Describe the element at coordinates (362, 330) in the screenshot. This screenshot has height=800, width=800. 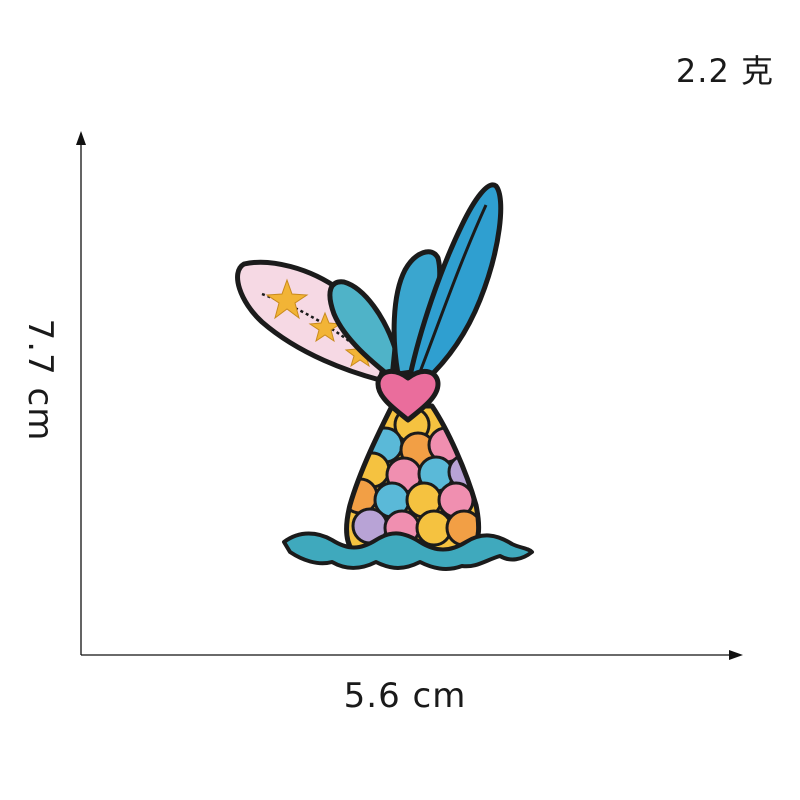
I see `teal-fin` at that location.